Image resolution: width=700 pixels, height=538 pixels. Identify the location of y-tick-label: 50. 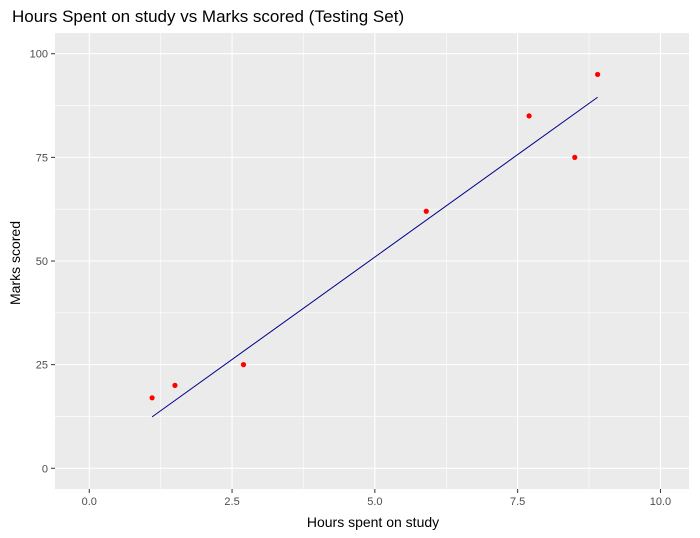
(42, 262).